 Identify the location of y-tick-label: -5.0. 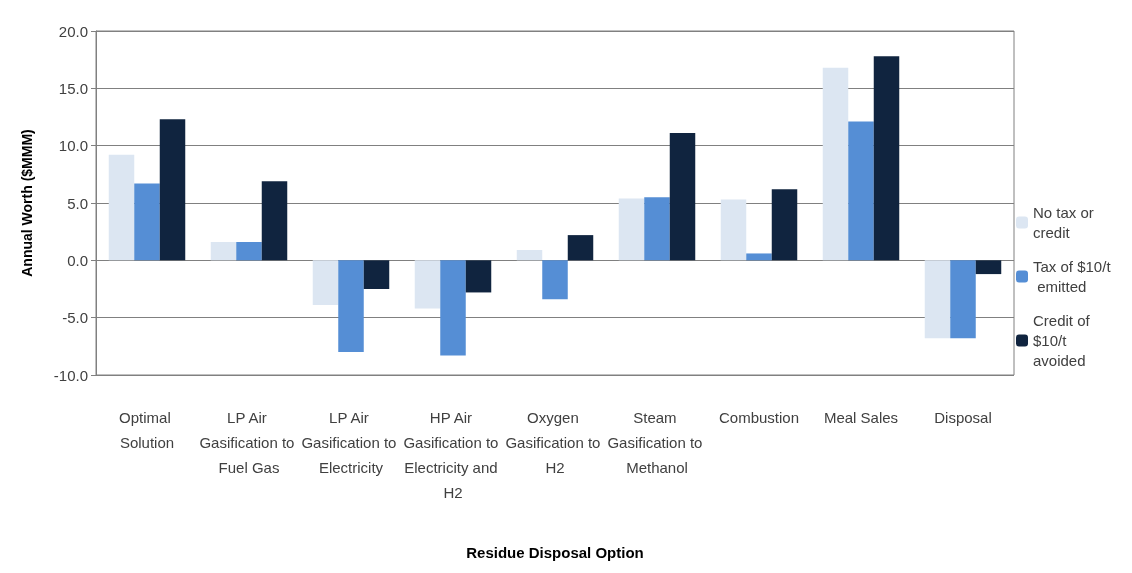
(75, 318).